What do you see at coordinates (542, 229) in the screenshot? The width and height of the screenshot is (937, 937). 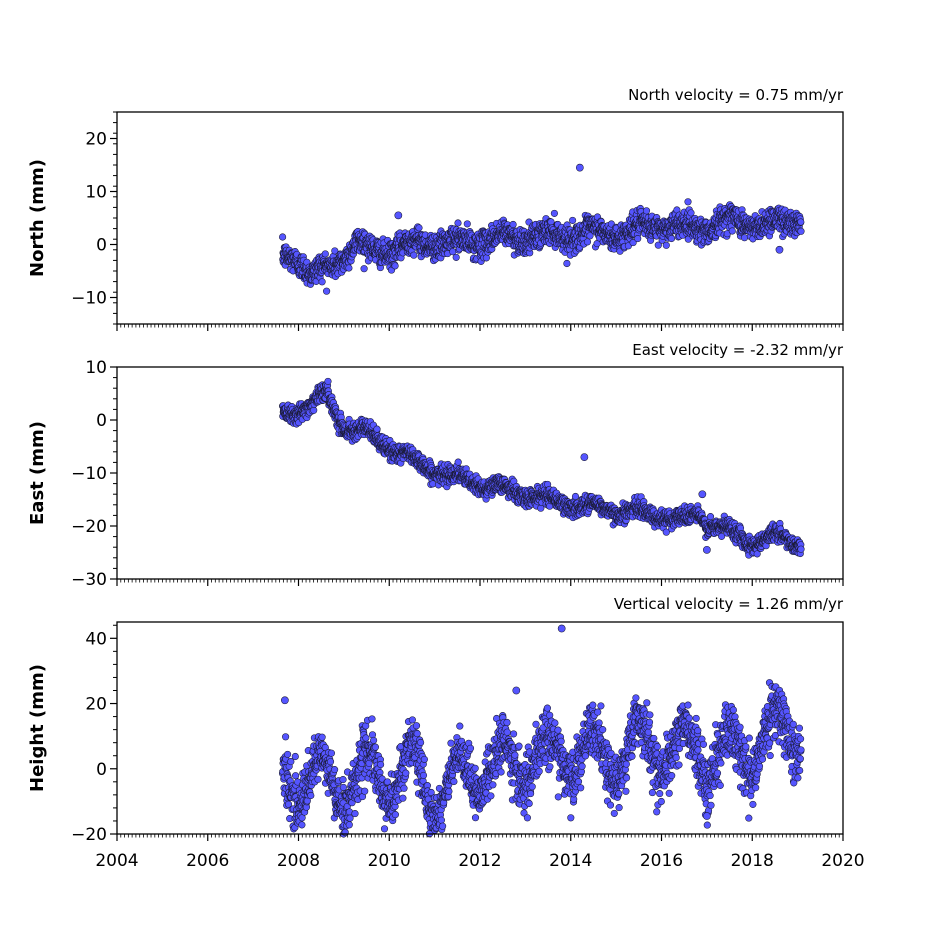 I see `north-points` at bounding box center [542, 229].